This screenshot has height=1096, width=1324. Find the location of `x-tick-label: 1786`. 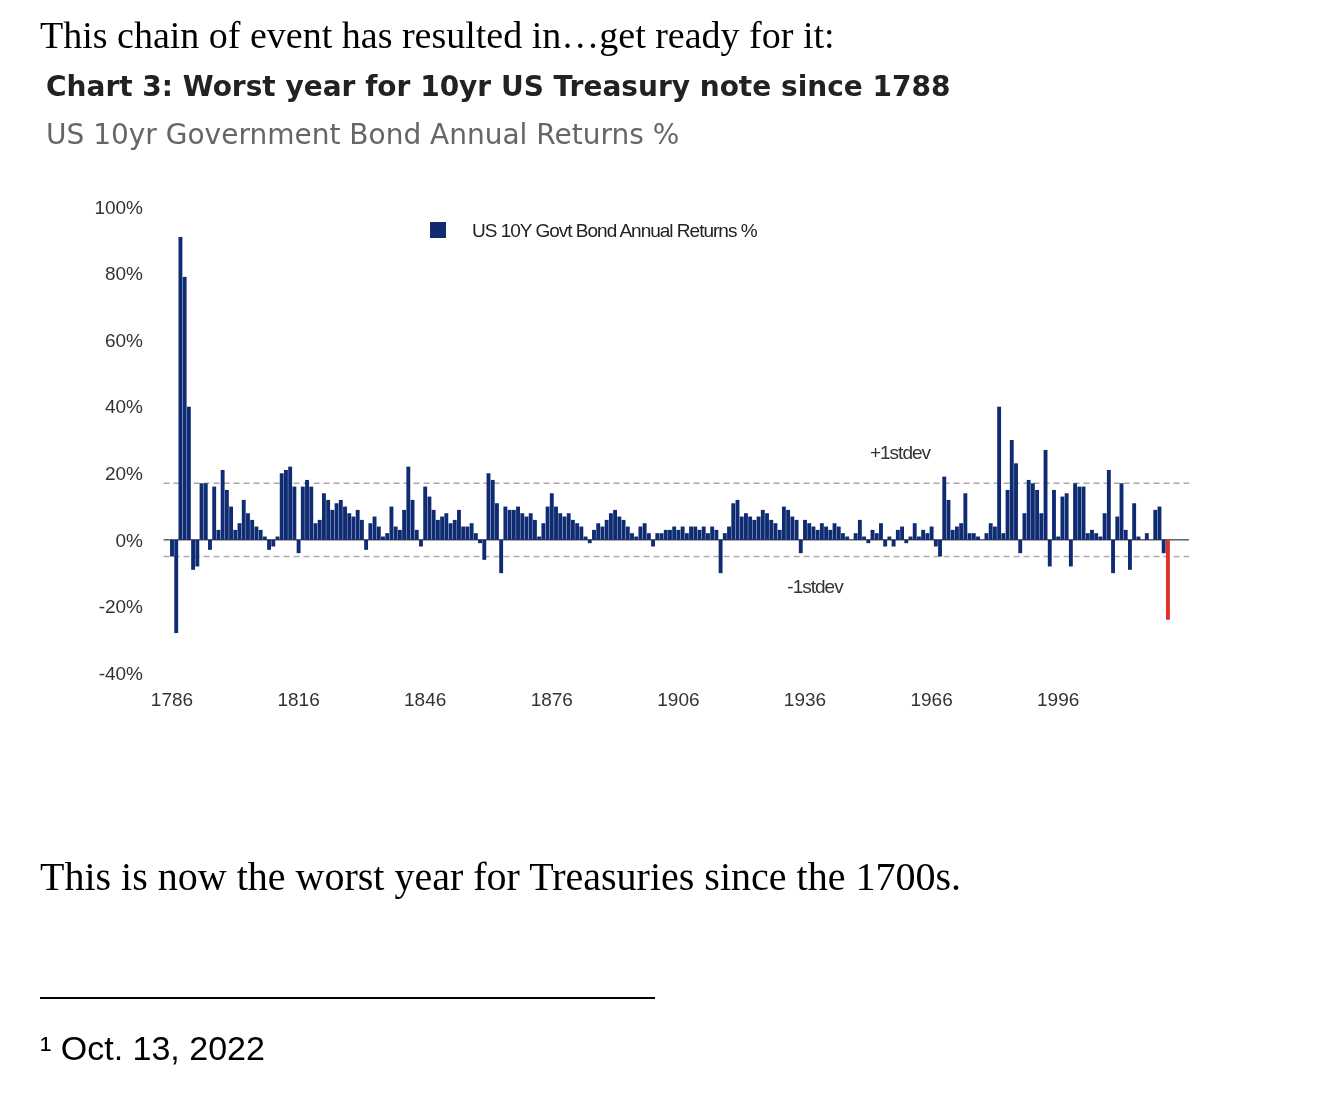

x-tick-label: 1786 is located at coordinates (172, 699).